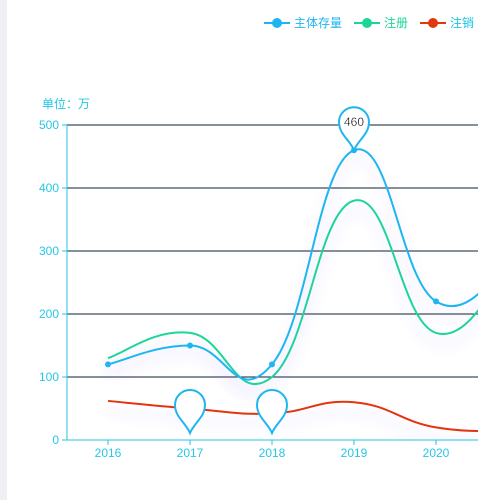 This screenshot has height=500, width=500. What do you see at coordinates (317, 23) in the screenshot?
I see `legend-label-stock: 主体存量` at bounding box center [317, 23].